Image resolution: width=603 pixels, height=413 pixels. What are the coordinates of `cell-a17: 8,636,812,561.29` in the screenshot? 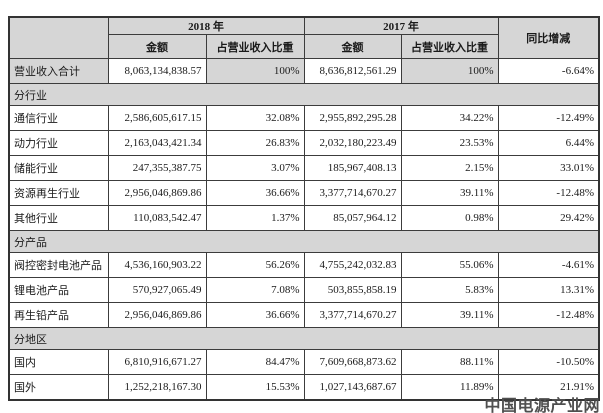 It's located at (352, 71).